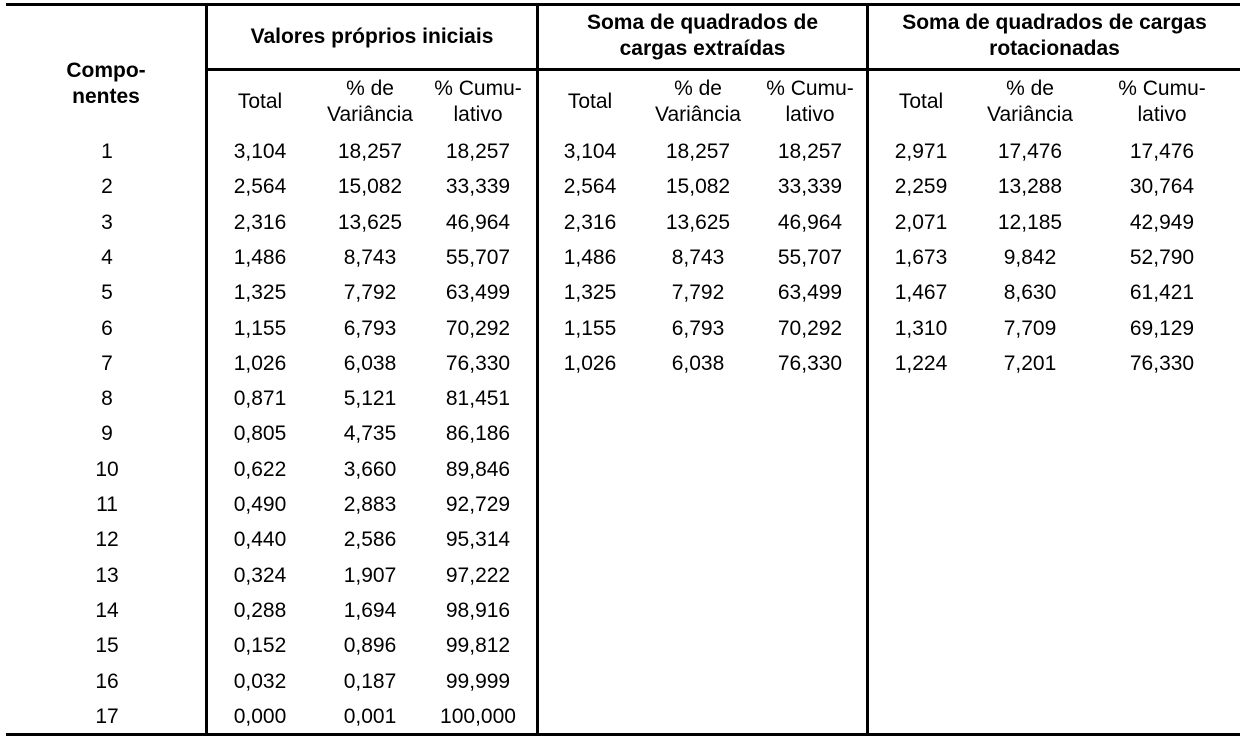 This screenshot has height=737, width=1247. Describe the element at coordinates (1030, 102) in the screenshot. I see `subheader-rotated-pct-variance: % de Variância` at that location.